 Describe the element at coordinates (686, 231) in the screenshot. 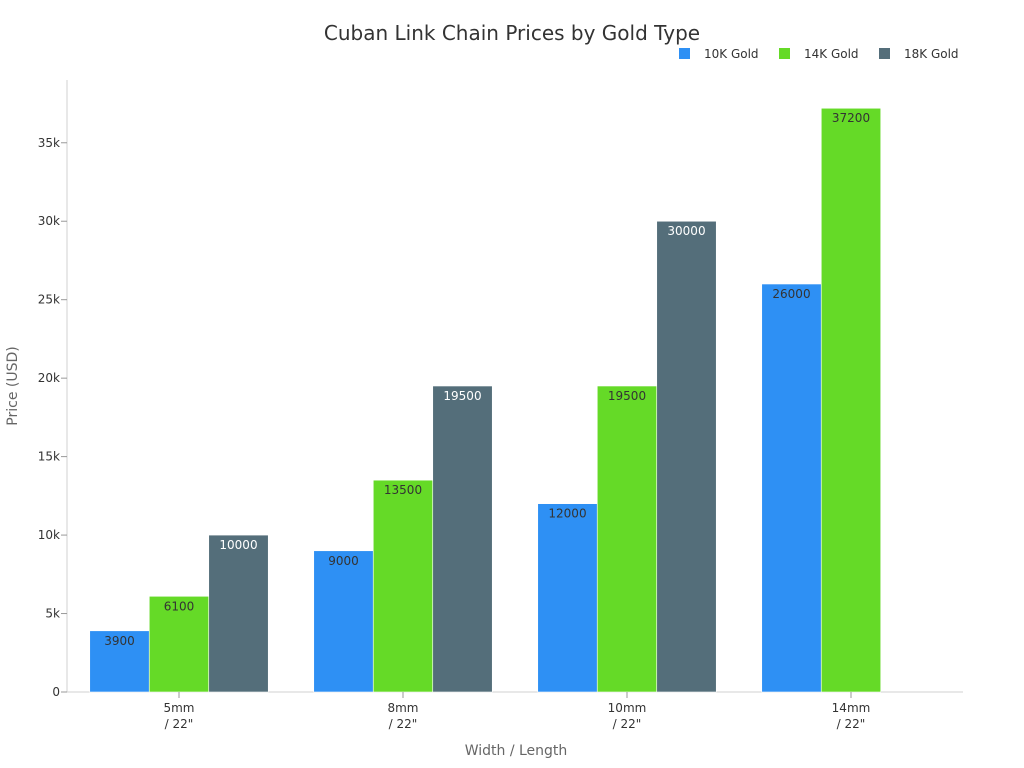

I see `data-label: 30000` at that location.